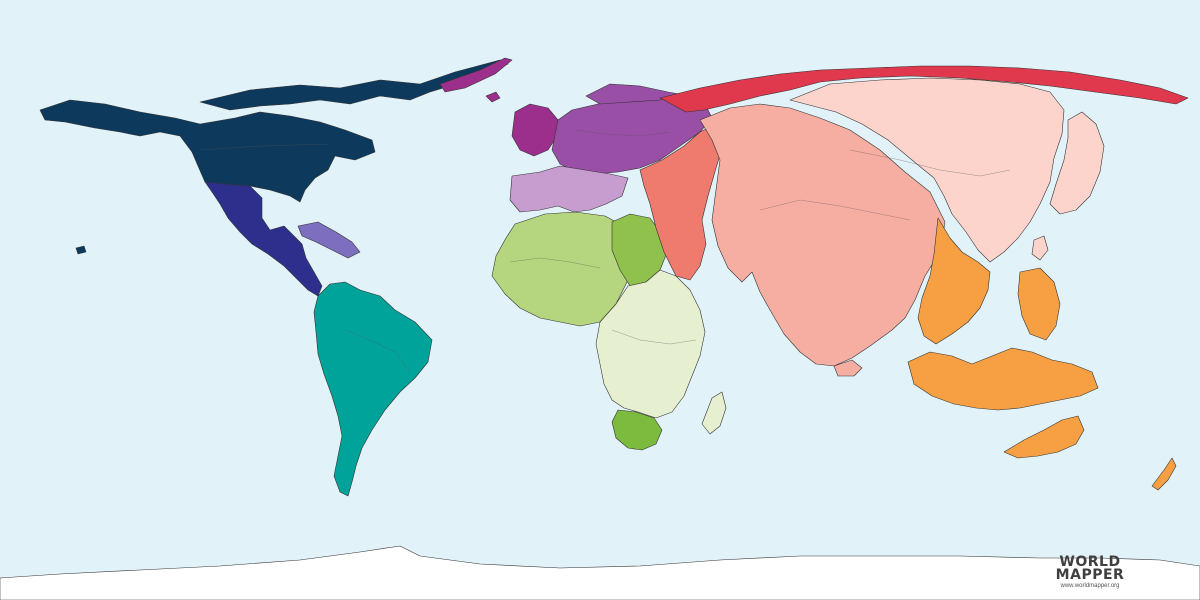 The image size is (1200, 600). Describe the element at coordinates (373, 389) in the screenshot. I see `region-south-america` at that location.